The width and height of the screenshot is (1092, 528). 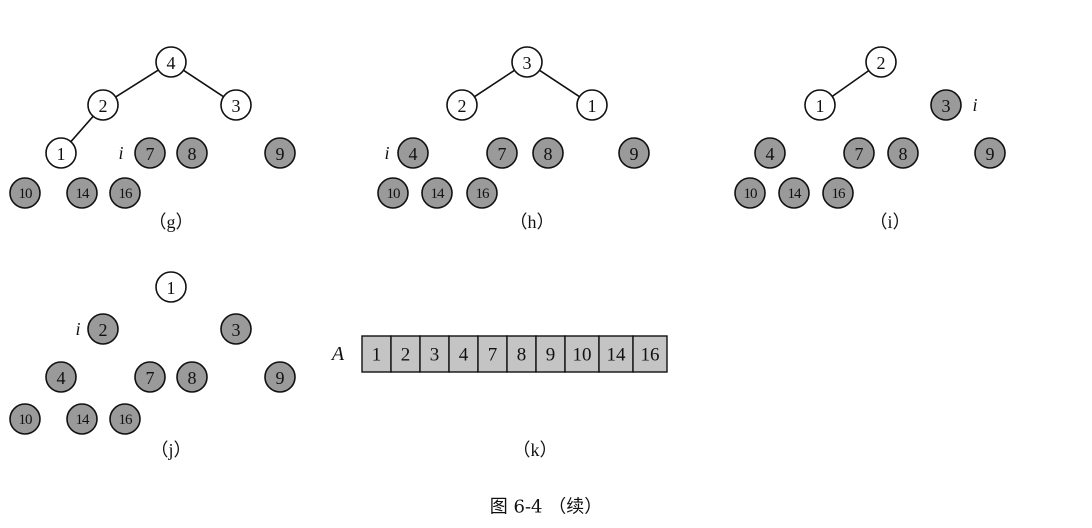 I want to click on panel-label: （h）, so click(x=532, y=222).